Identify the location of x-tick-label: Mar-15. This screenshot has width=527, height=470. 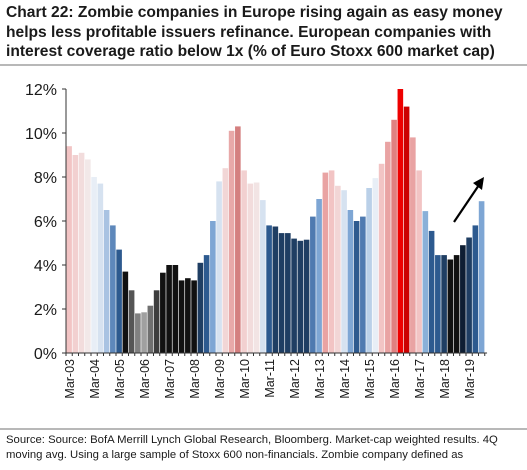
(370, 379).